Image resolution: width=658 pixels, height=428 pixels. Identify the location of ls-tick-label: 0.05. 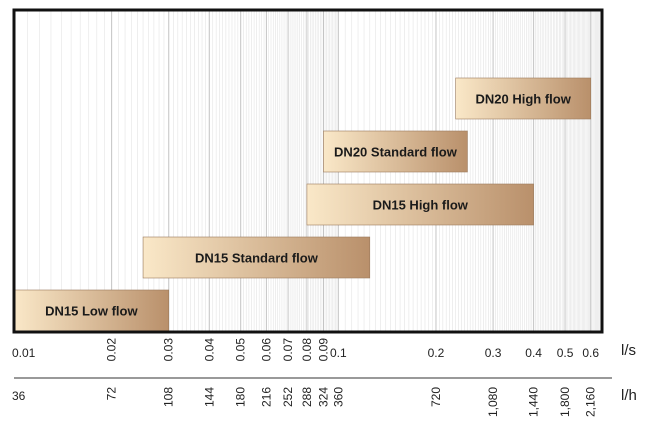
(241, 350).